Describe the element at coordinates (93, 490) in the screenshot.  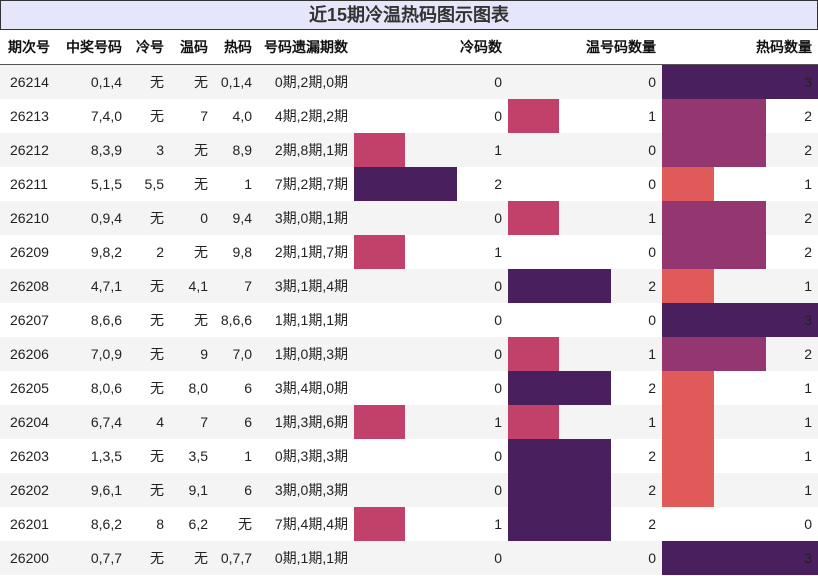
I see `numbers-cell: 9,6,1` at that location.